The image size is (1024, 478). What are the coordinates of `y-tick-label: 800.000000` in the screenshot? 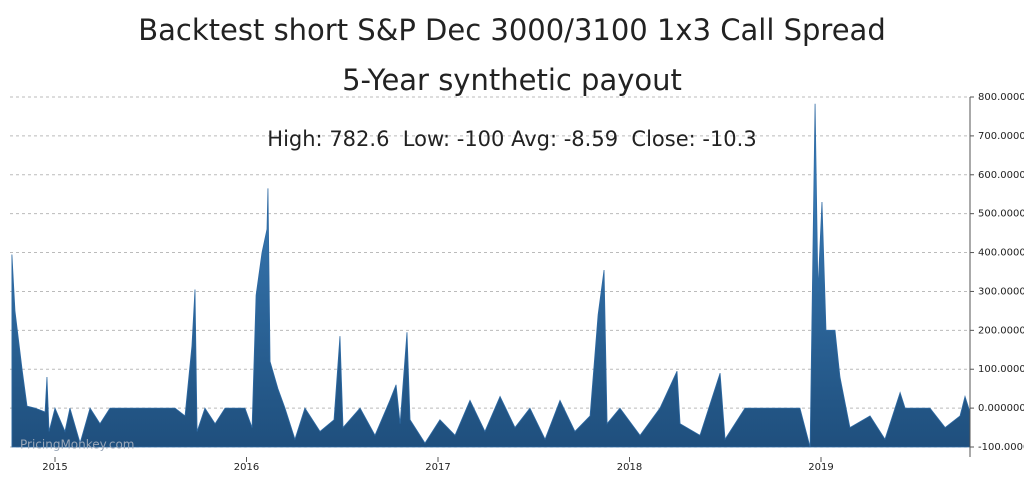 It's located at (1001, 97).